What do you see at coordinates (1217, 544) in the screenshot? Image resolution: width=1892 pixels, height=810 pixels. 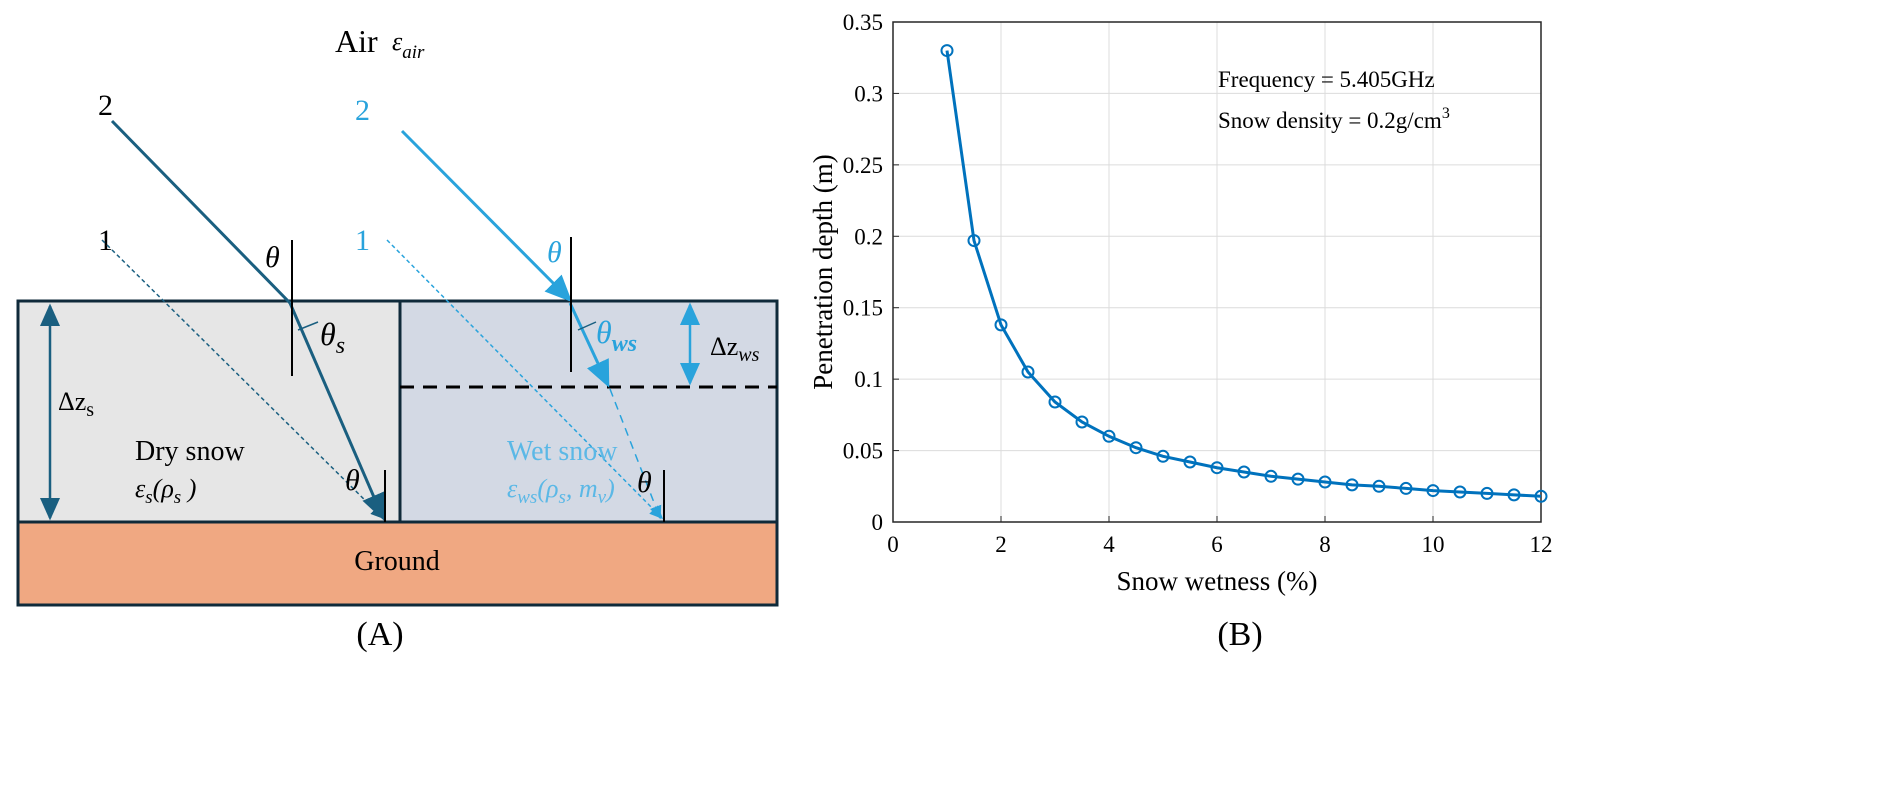 I see `x-tick-label: 6` at bounding box center [1217, 544].